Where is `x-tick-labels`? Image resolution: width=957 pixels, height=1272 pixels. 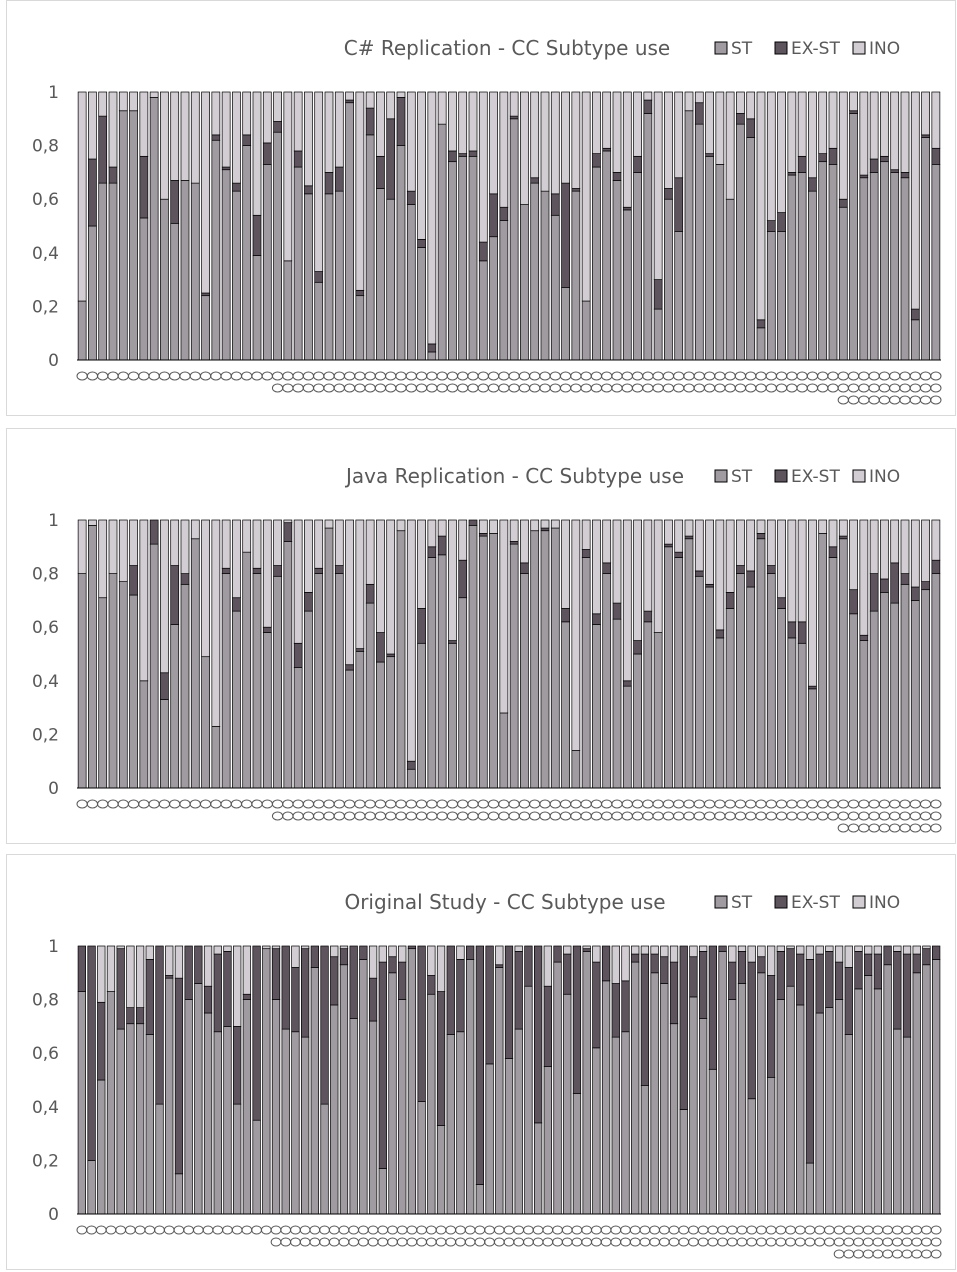 x-tick-labels is located at coordinates (509, 816).